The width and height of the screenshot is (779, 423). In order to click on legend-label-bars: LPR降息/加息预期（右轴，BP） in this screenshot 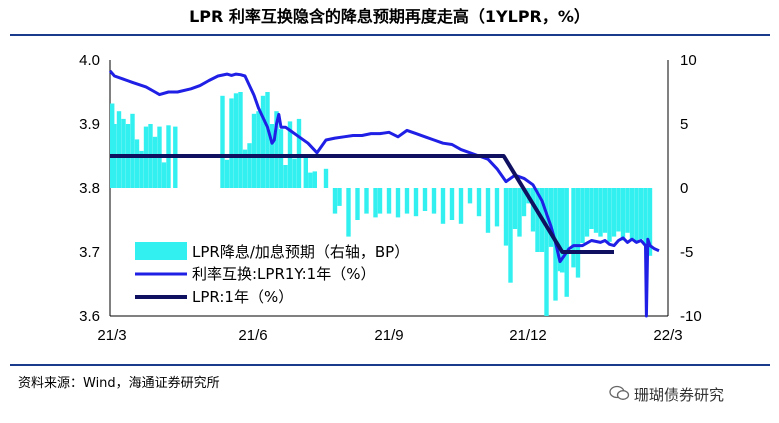, I will do `click(300, 252)`.